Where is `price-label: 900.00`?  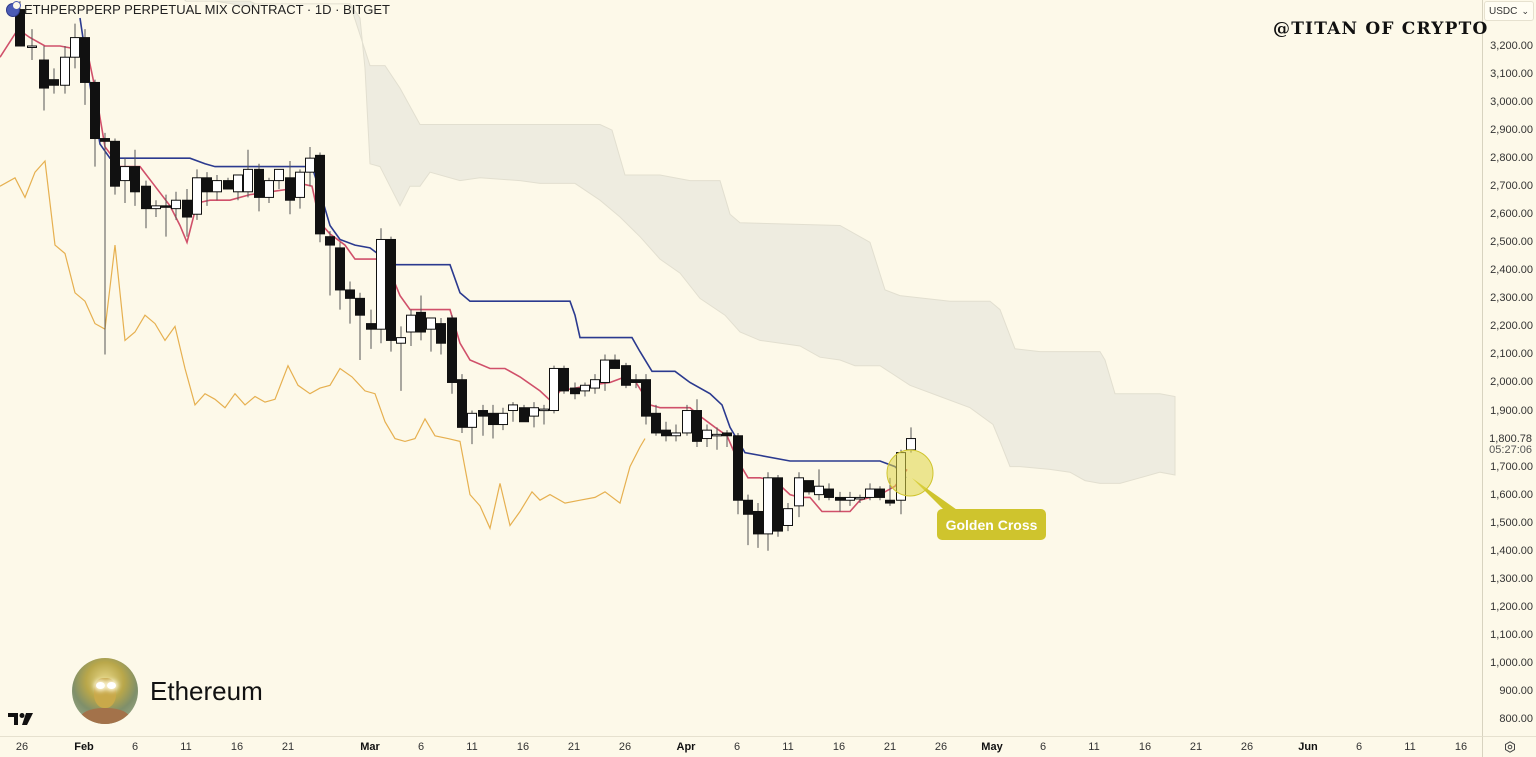 price-label: 900.00 is located at coordinates (1516, 690).